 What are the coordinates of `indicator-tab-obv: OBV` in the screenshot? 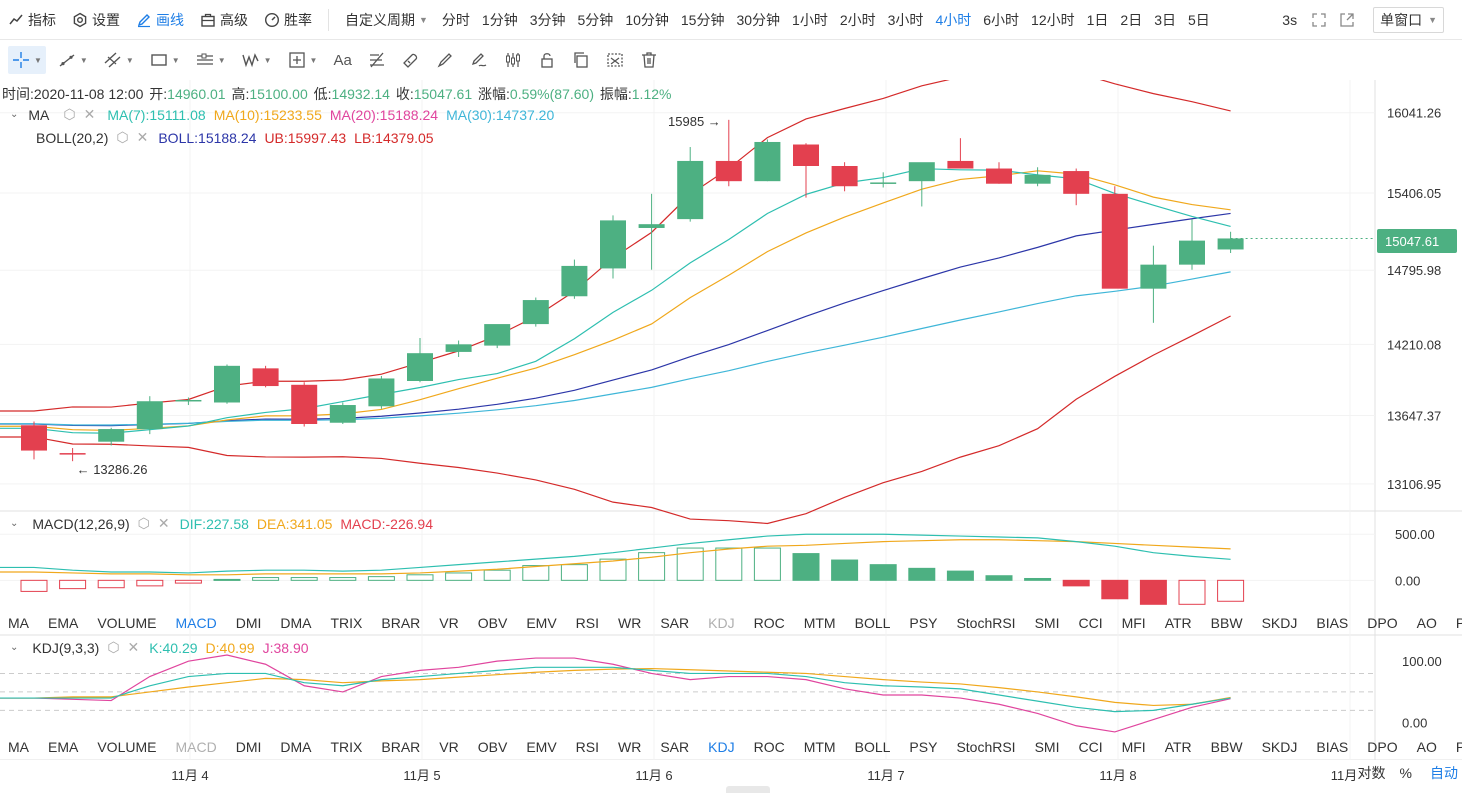 It's located at (492, 623).